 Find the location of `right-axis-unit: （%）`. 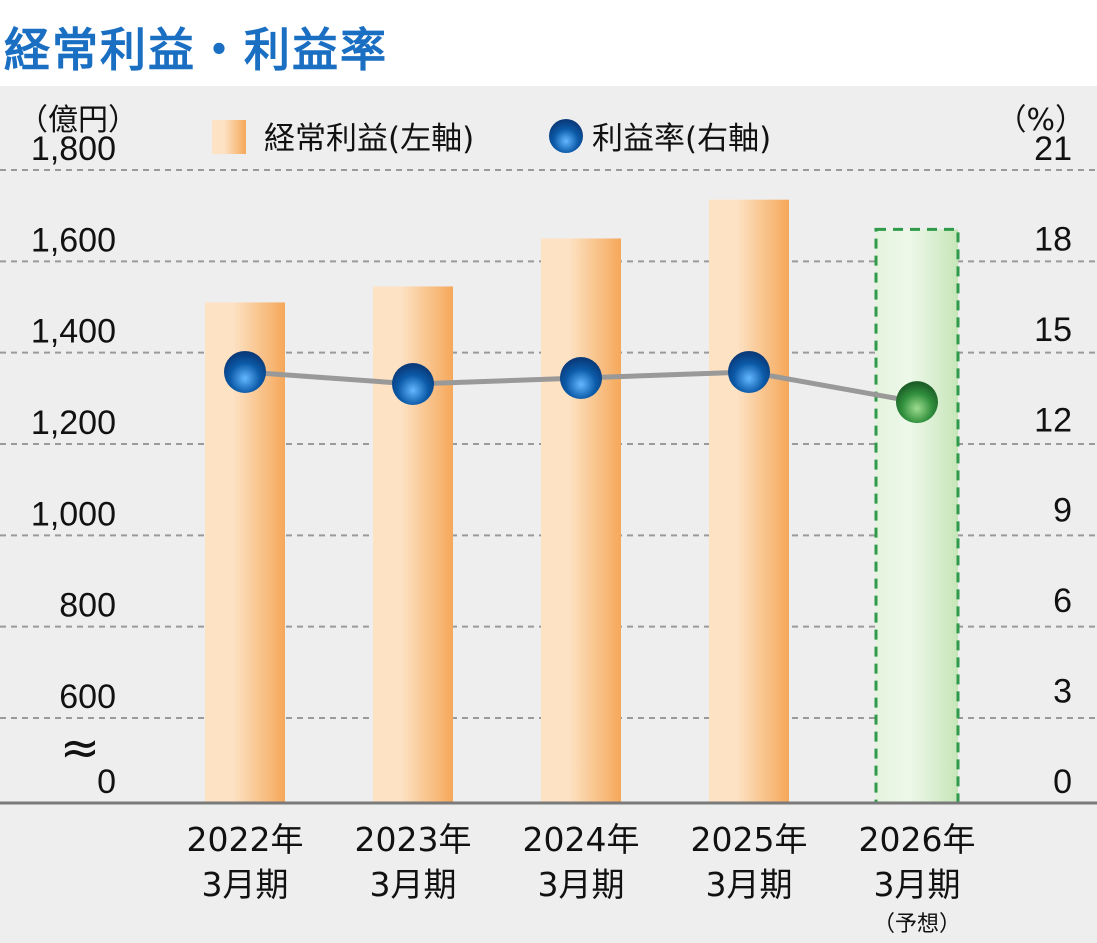

right-axis-unit: （%） is located at coordinates (1040, 120).